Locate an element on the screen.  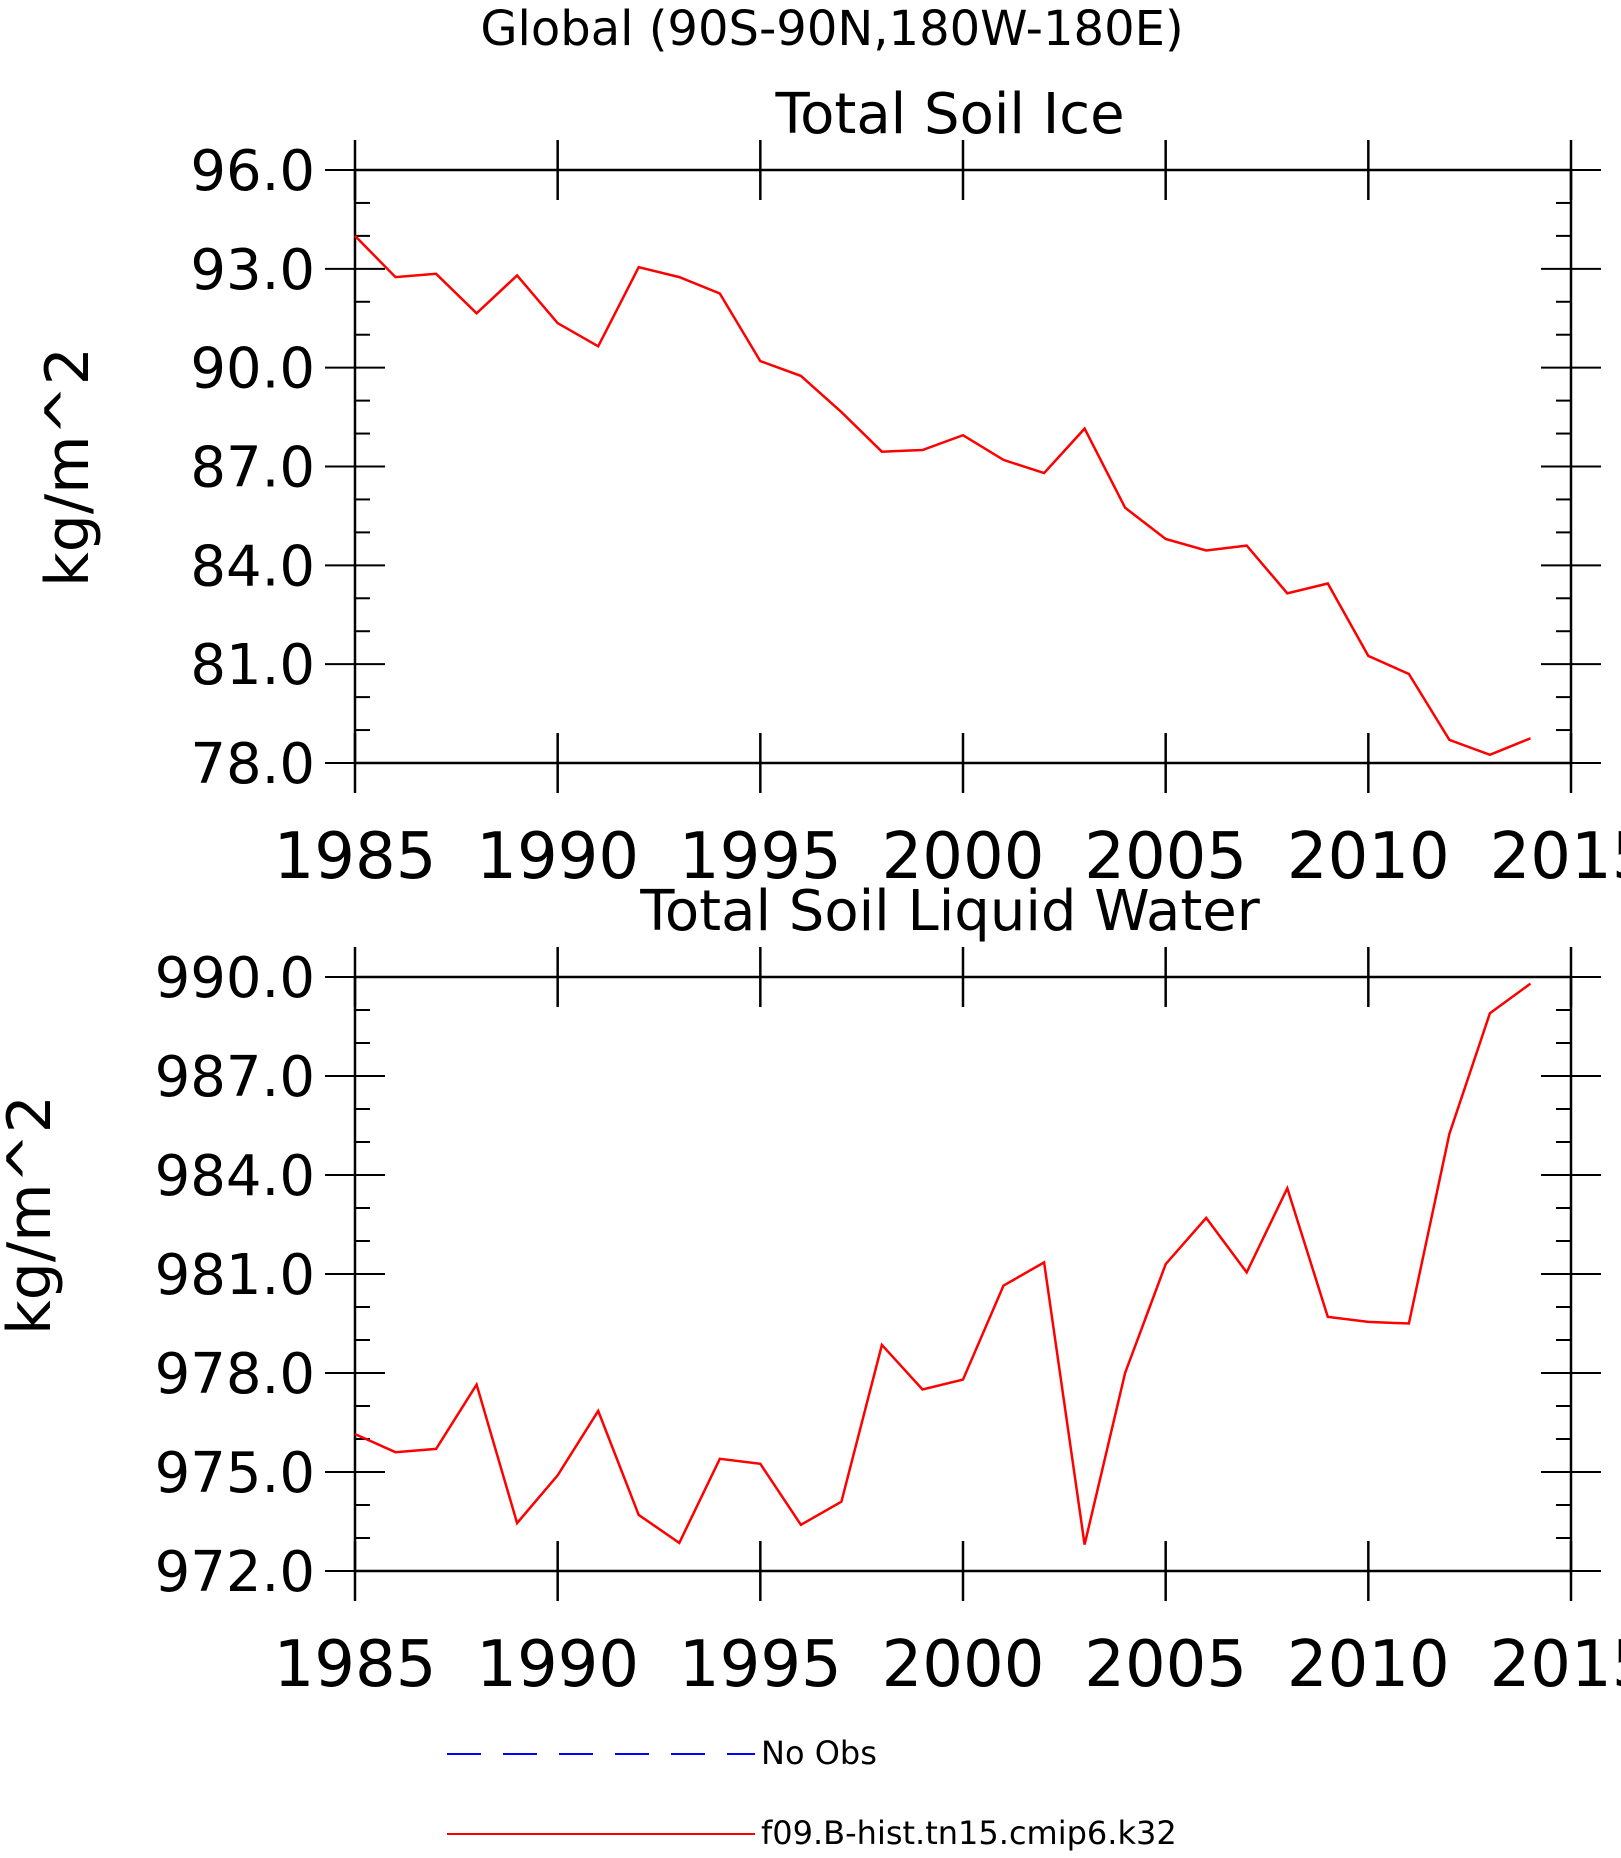
legend-label-no-obs: No Obs is located at coordinates (819, 1753).